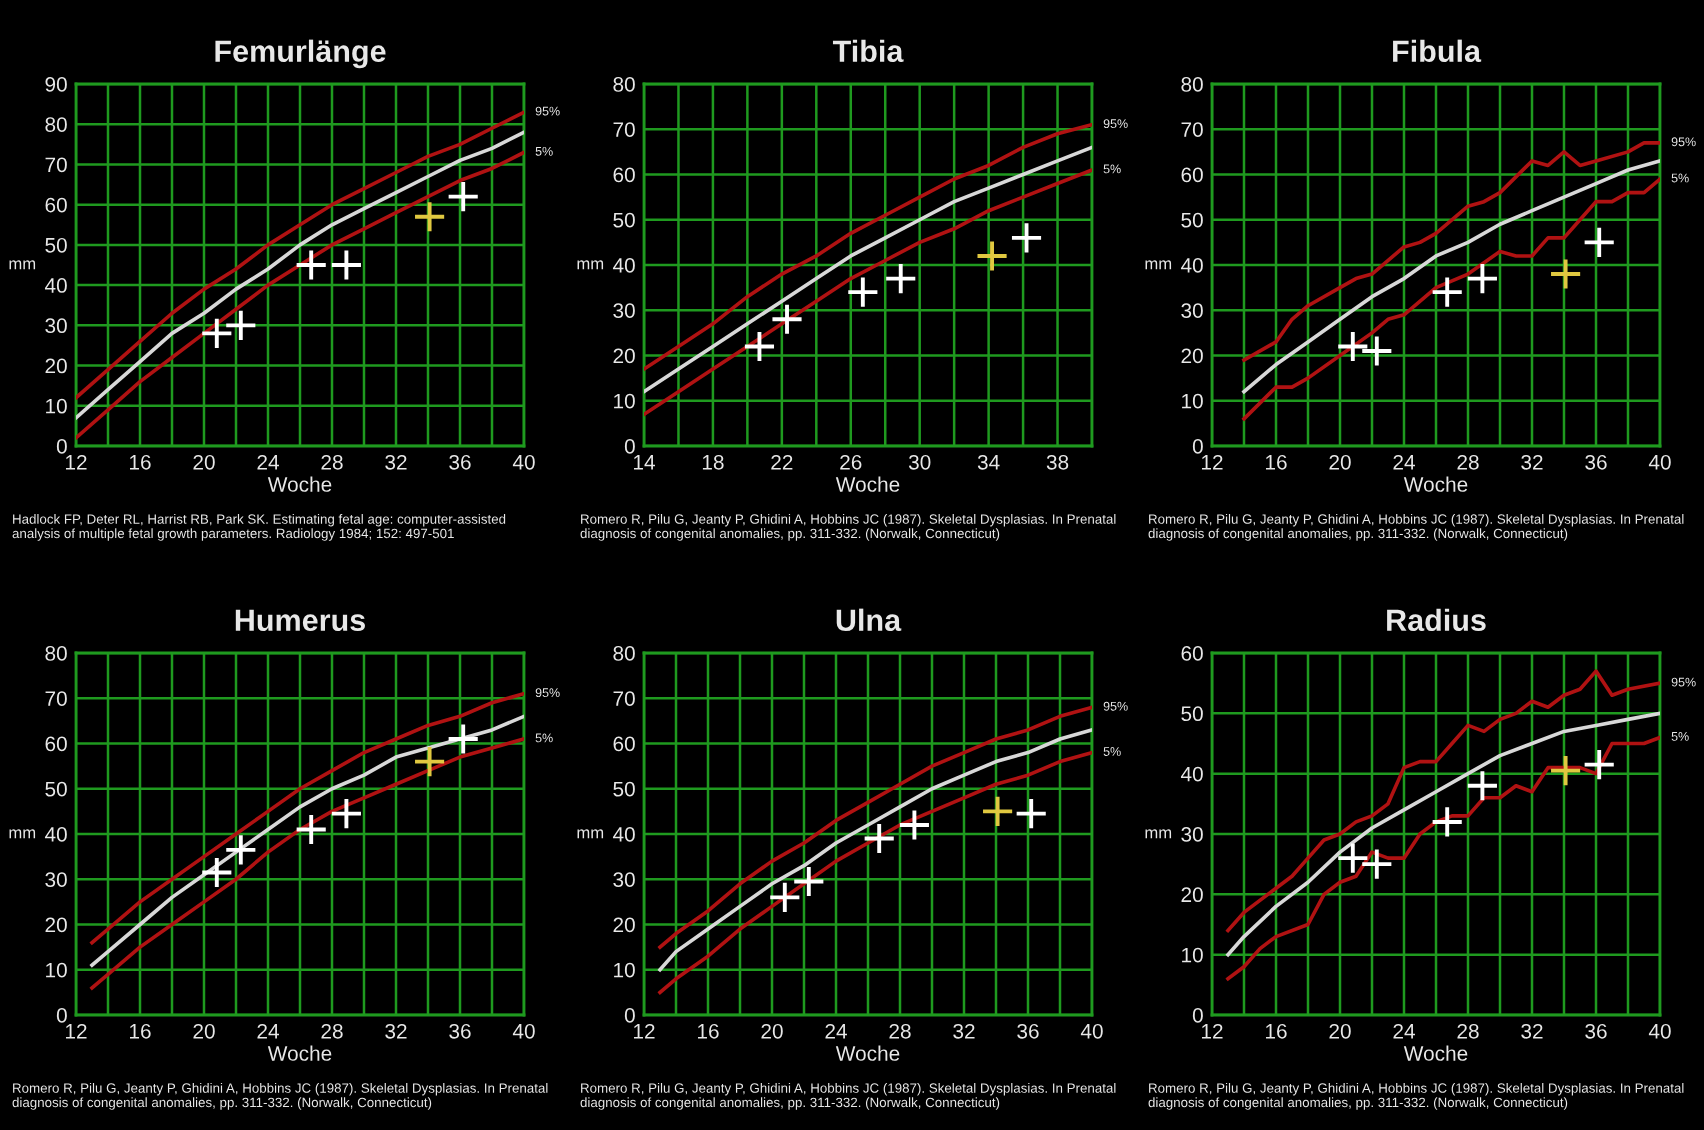  Describe the element at coordinates (1437, 51) in the screenshot. I see `chart-title: Fibula` at that location.